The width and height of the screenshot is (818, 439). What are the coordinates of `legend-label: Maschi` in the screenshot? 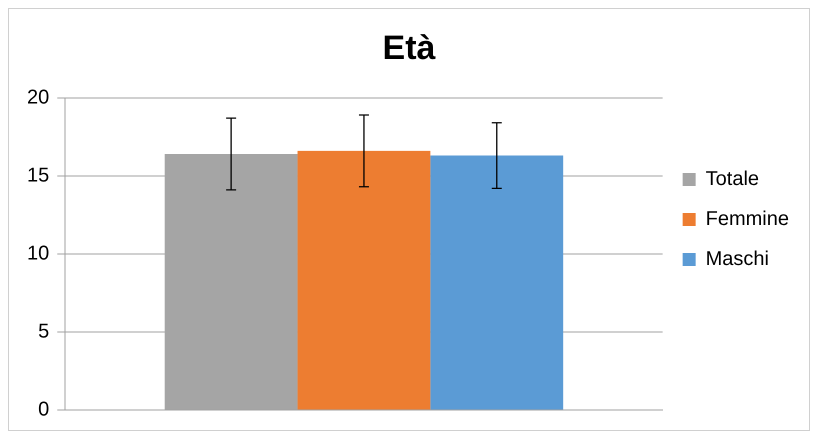 It's located at (738, 259).